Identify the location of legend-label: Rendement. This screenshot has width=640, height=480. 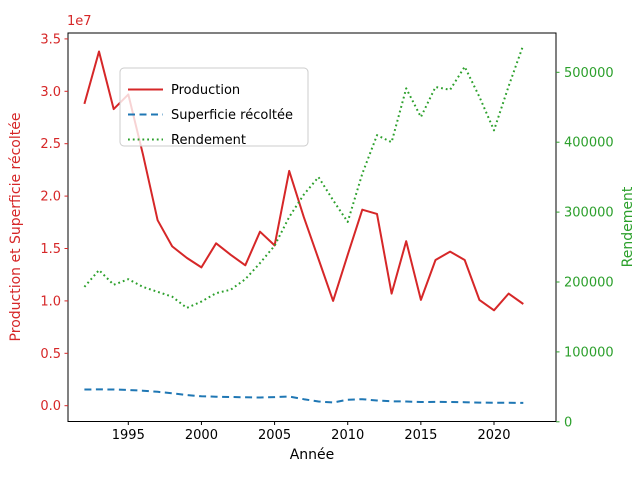
(208, 140).